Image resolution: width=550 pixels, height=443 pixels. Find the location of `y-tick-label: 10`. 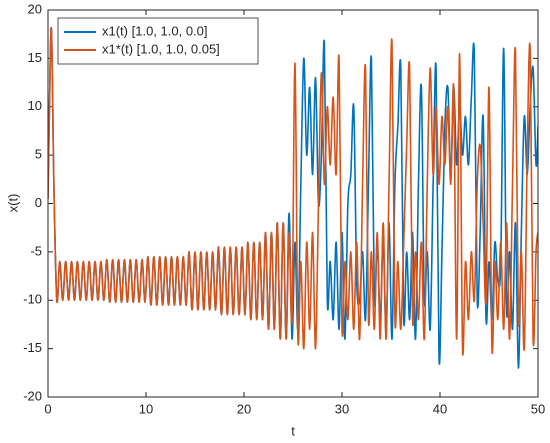

y-tick-label: 10 is located at coordinates (35, 105).